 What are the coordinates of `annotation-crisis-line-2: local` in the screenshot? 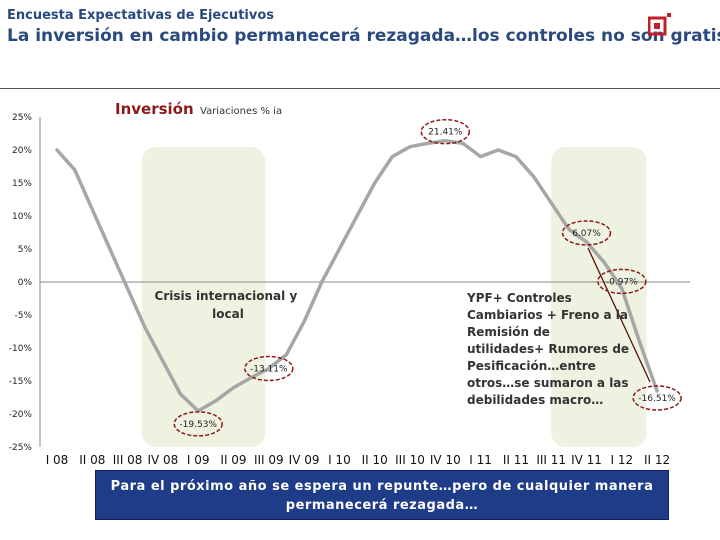 It's located at (228, 314).